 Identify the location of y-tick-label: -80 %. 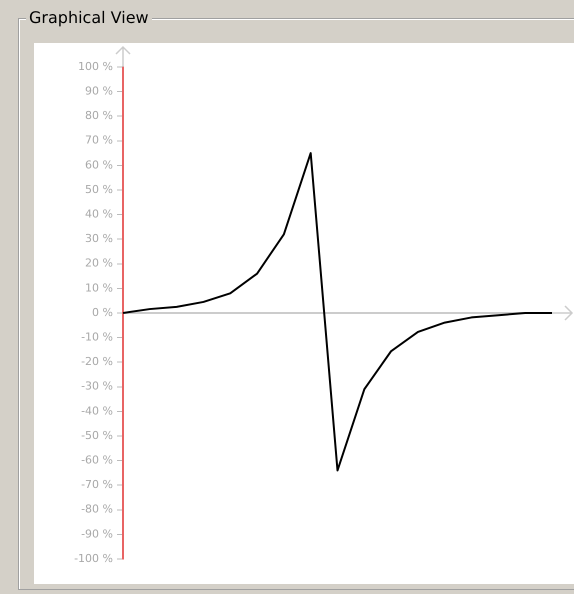
(97, 509).